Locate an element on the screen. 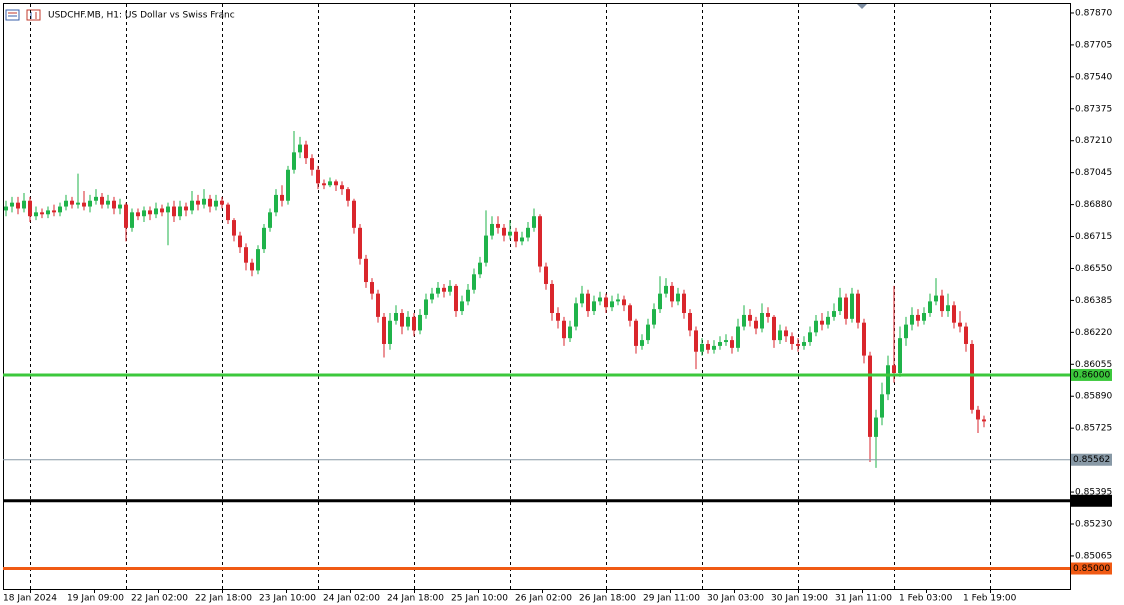 This screenshot has width=1124, height=605. y-tick-label: 0.87870 is located at coordinates (1093, 13).